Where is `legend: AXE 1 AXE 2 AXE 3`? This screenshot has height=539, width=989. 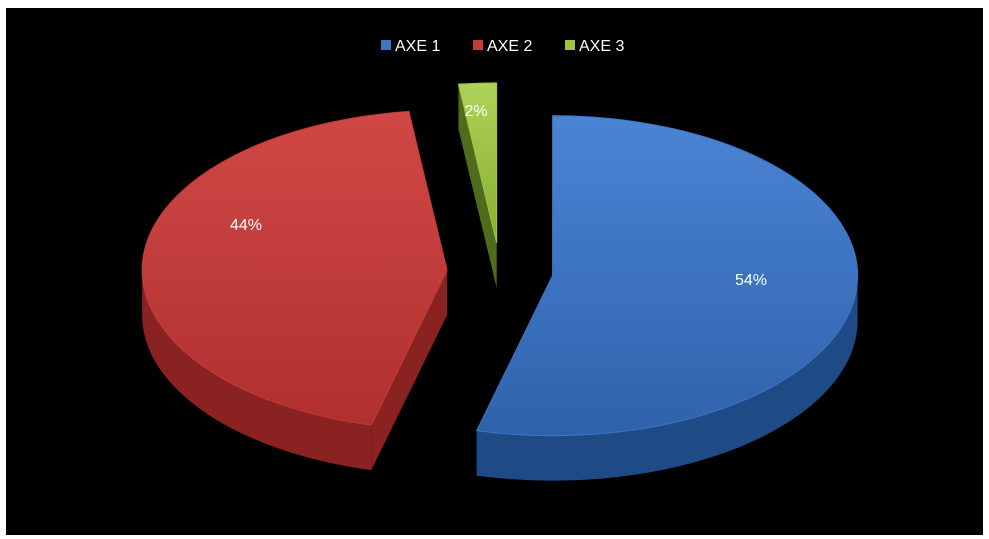
legend: AXE 1 AXE 2 AXE 3 is located at coordinates (502, 46).